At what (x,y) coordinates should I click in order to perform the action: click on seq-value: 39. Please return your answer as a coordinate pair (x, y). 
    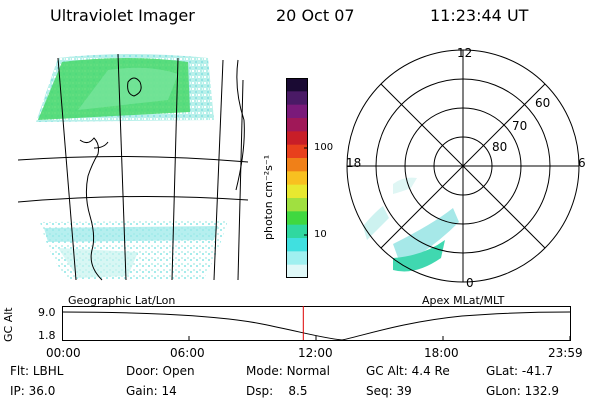
    Looking at the image, I should click on (404, 391).